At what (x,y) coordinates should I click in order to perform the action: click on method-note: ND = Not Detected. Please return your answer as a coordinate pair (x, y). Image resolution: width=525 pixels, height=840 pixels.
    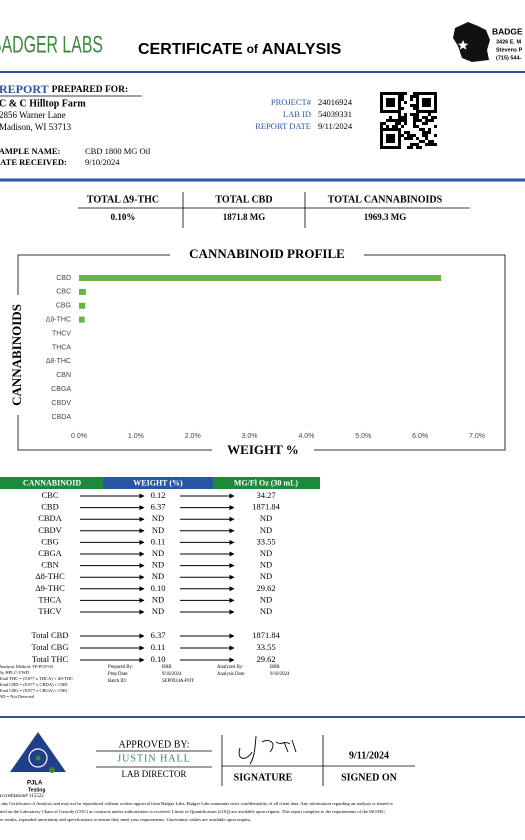
    Looking at the image, I should click on (17, 696).